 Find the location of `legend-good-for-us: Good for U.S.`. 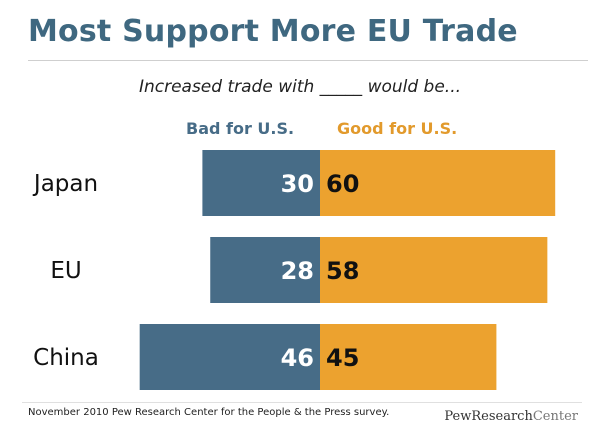

legend-good-for-us: Good for U.S. is located at coordinates (397, 128).